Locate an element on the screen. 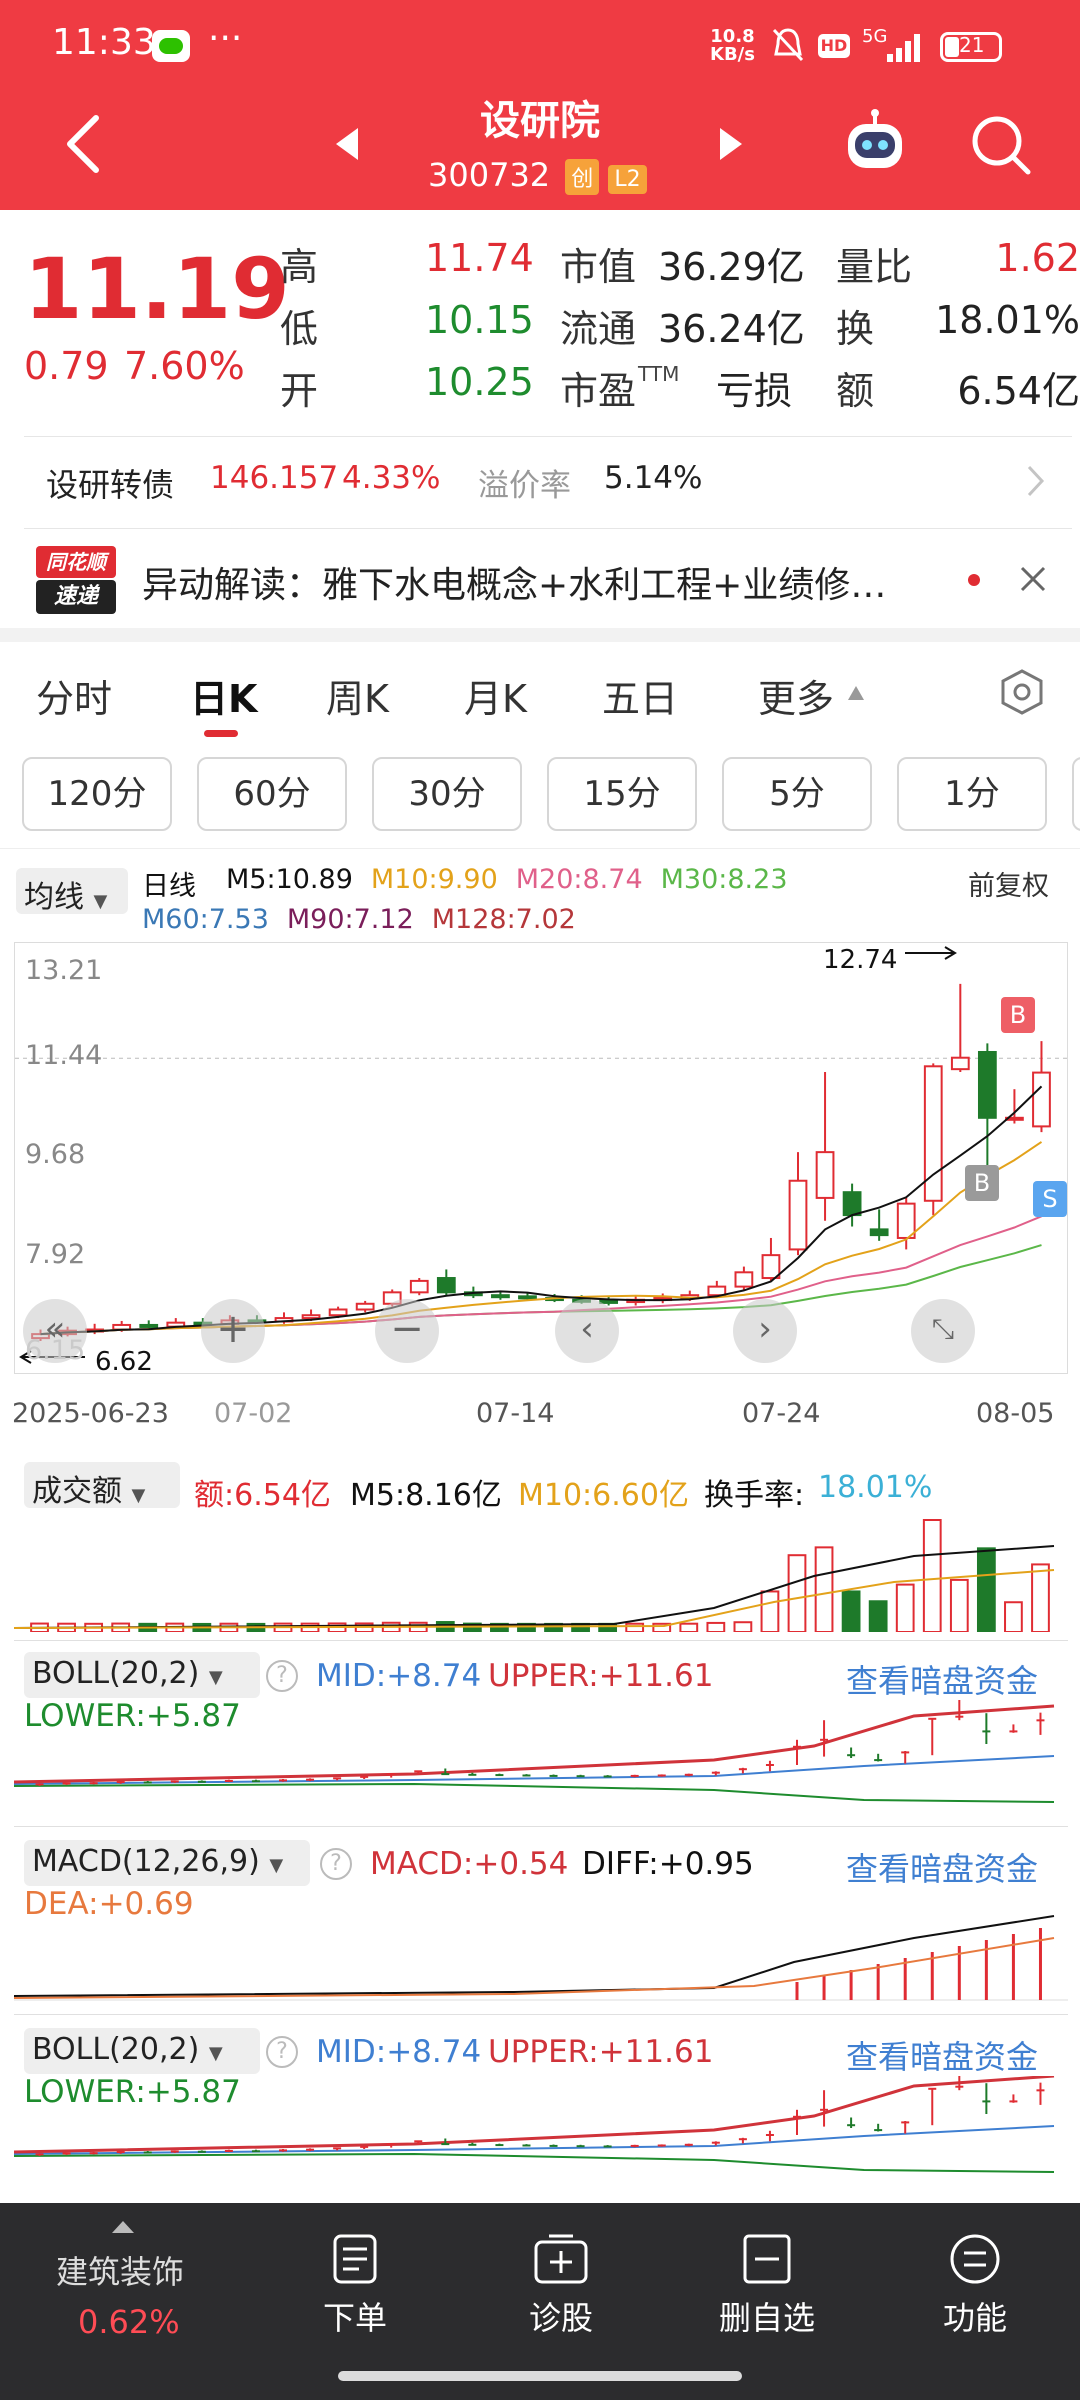 The image size is (1080, 2400). low-label: 低 is located at coordinates (299, 329).